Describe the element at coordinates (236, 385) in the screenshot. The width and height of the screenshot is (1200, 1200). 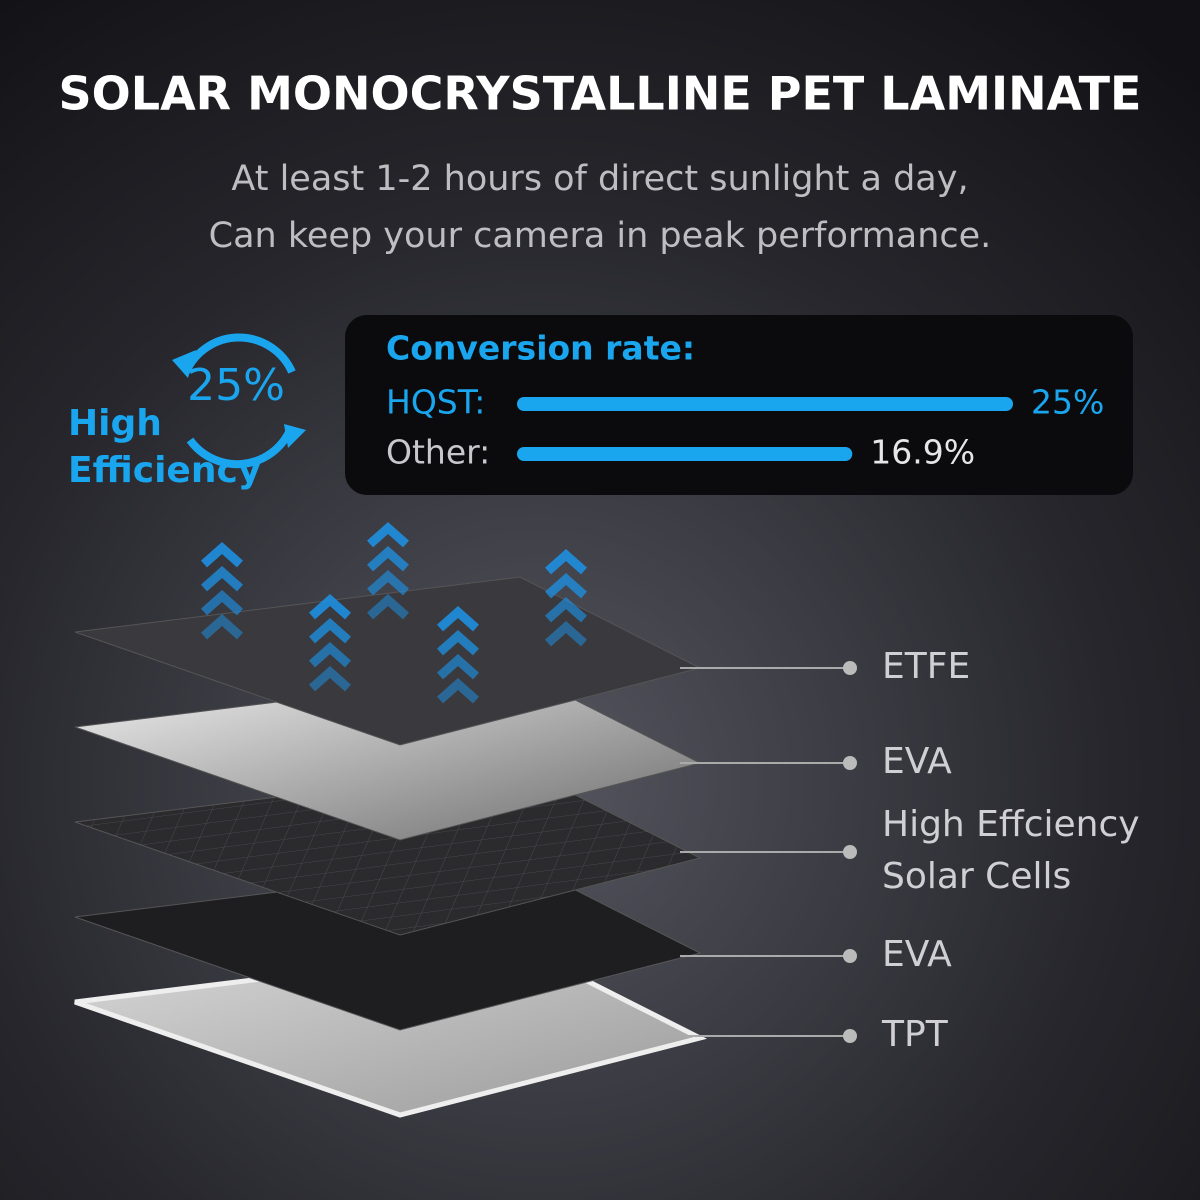
I see `badge-value: 25%` at that location.